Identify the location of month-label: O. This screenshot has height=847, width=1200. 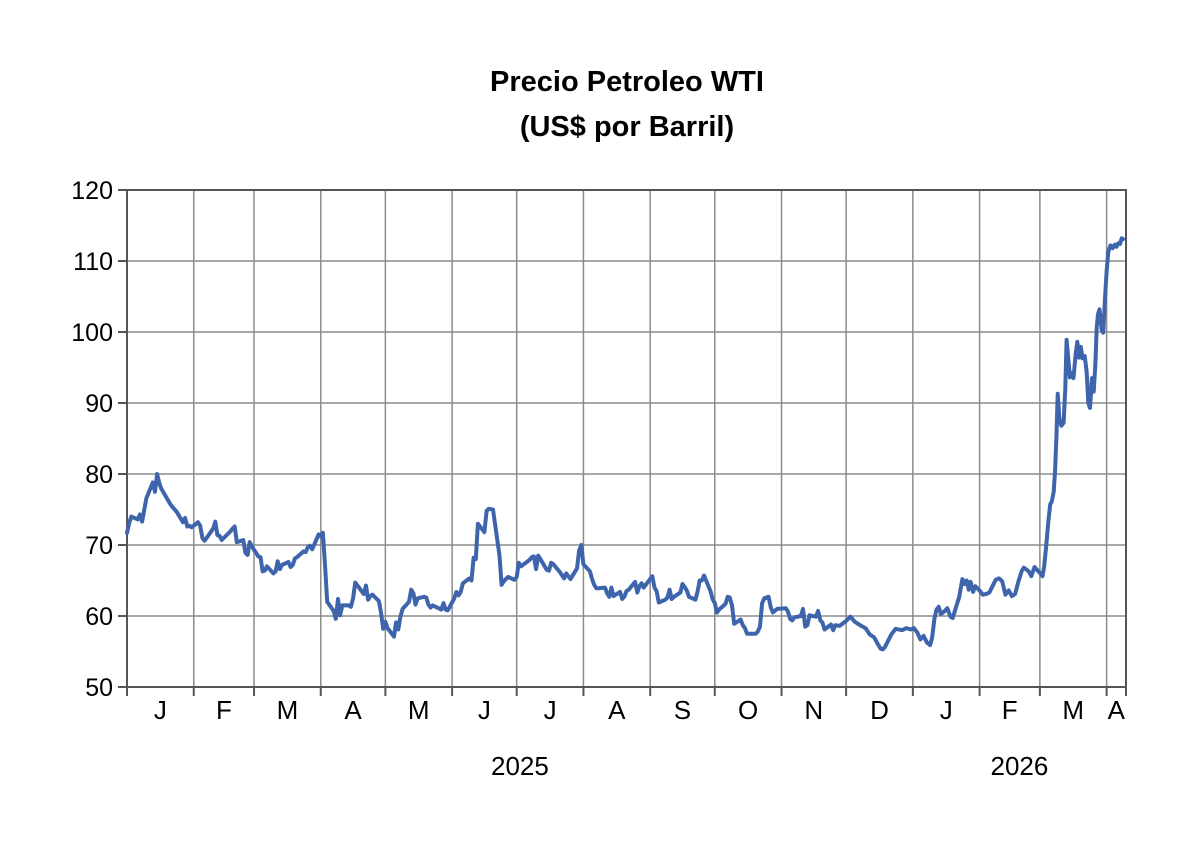
(748, 710).